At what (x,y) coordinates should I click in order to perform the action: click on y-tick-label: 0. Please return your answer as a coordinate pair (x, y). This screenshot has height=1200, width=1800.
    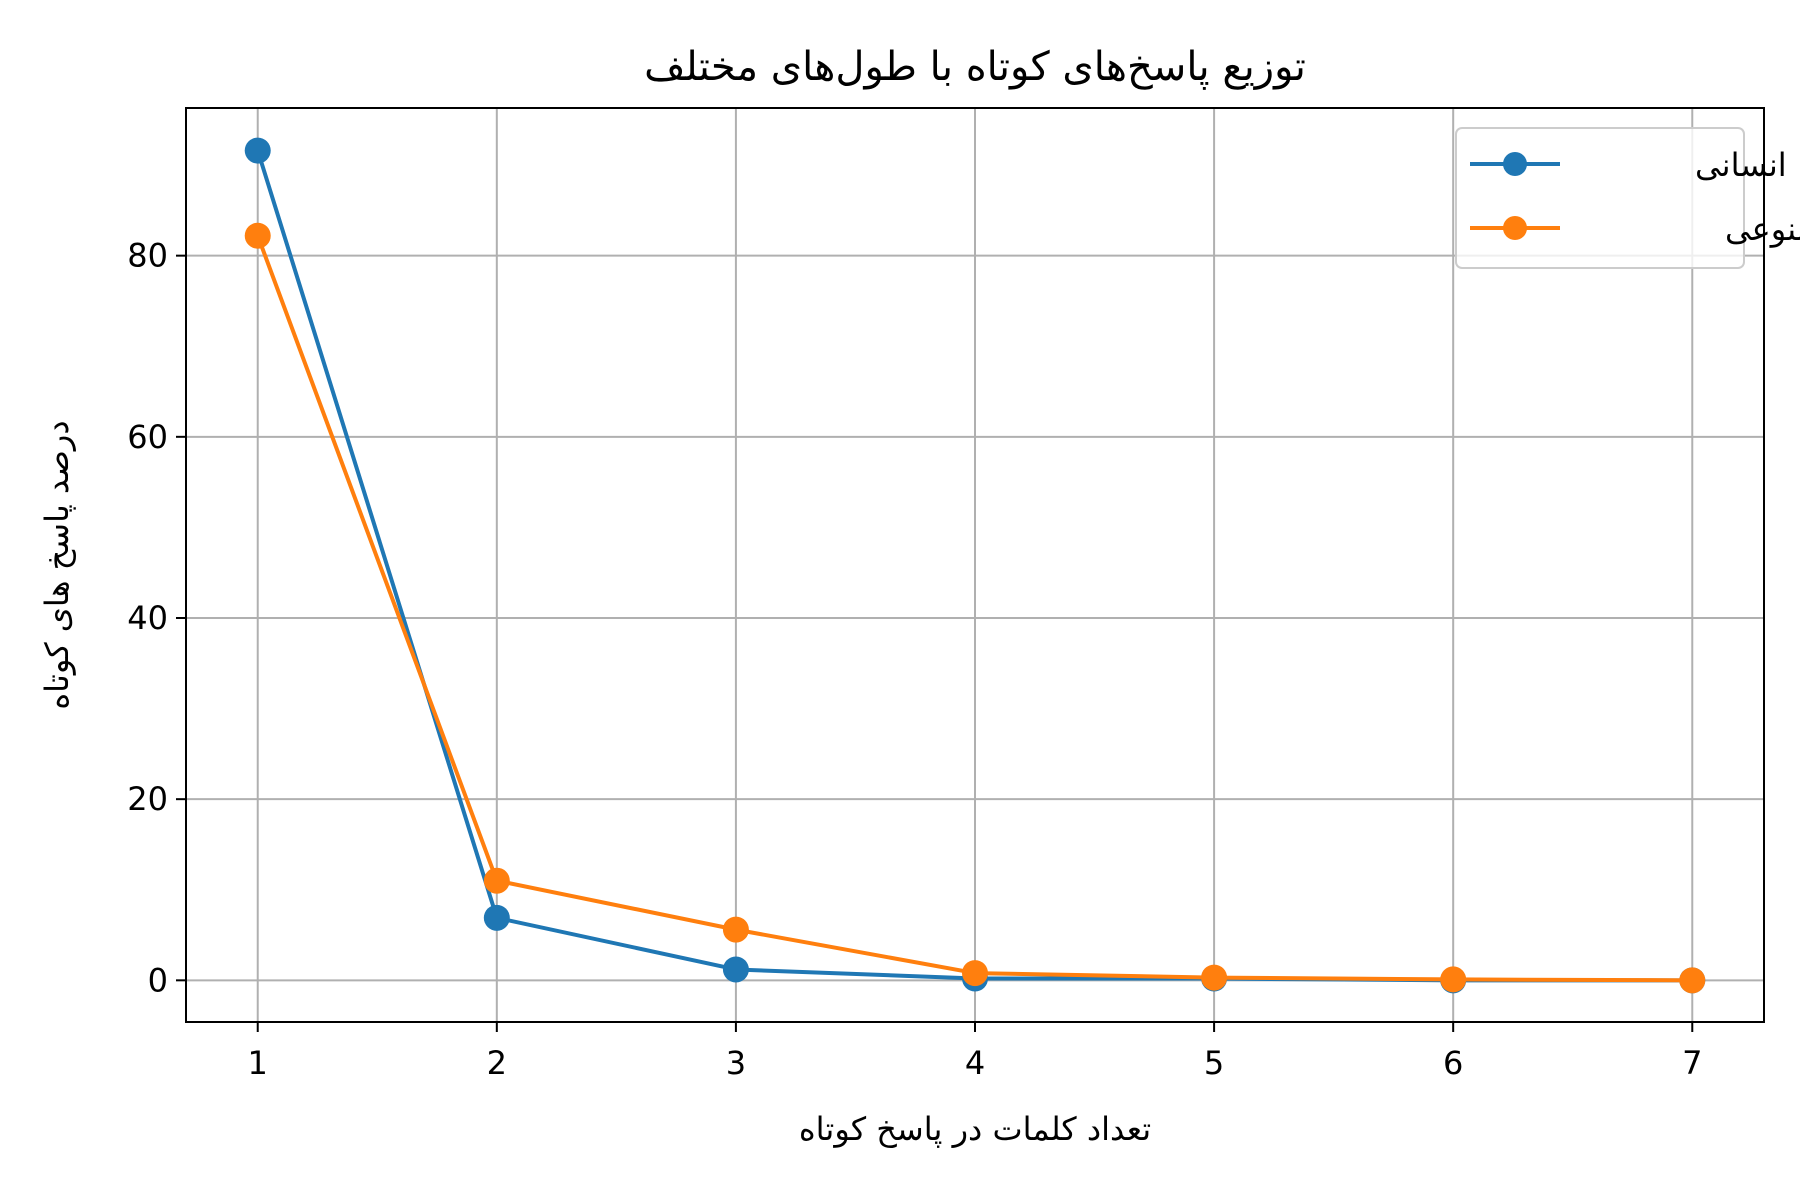
    Looking at the image, I should click on (158, 980).